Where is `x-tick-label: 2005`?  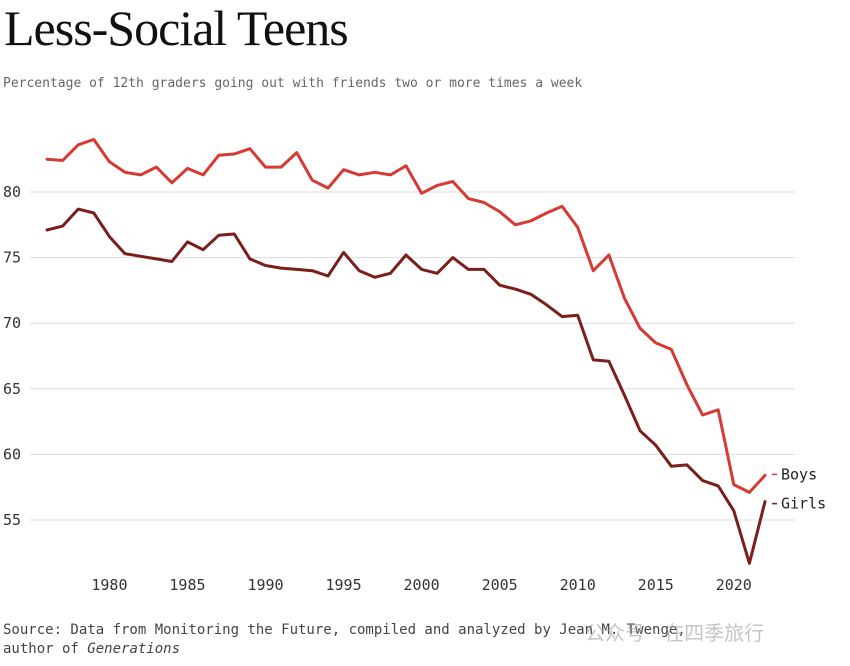
x-tick-label: 2005 is located at coordinates (500, 585).